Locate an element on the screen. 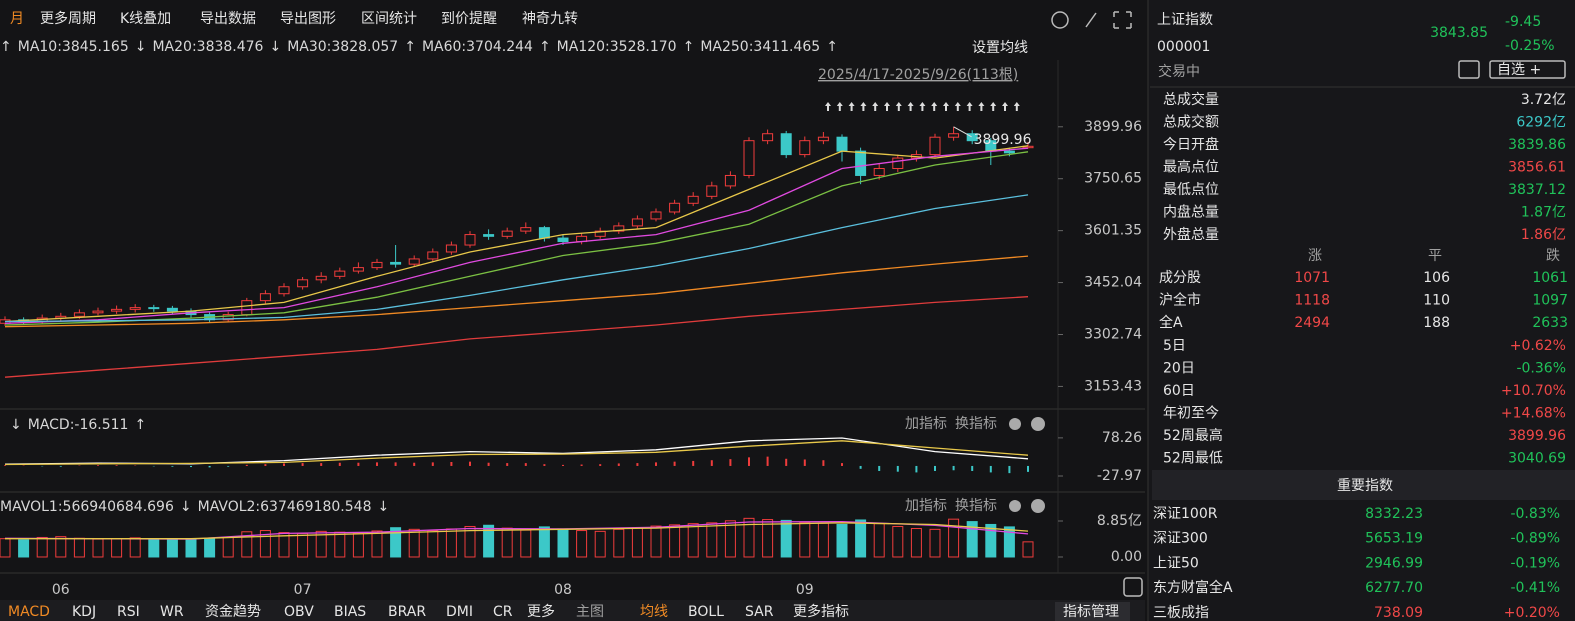  draw-icon is located at coordinates (1091, 20).